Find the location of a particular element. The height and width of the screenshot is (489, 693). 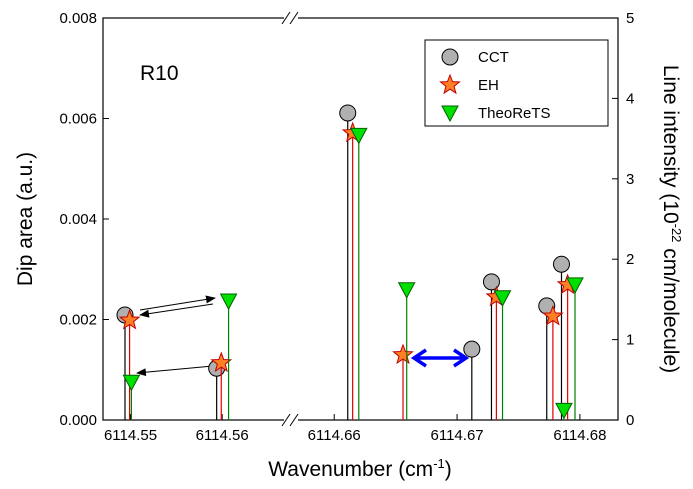

y2-tick-label: 3 is located at coordinates (630, 179).